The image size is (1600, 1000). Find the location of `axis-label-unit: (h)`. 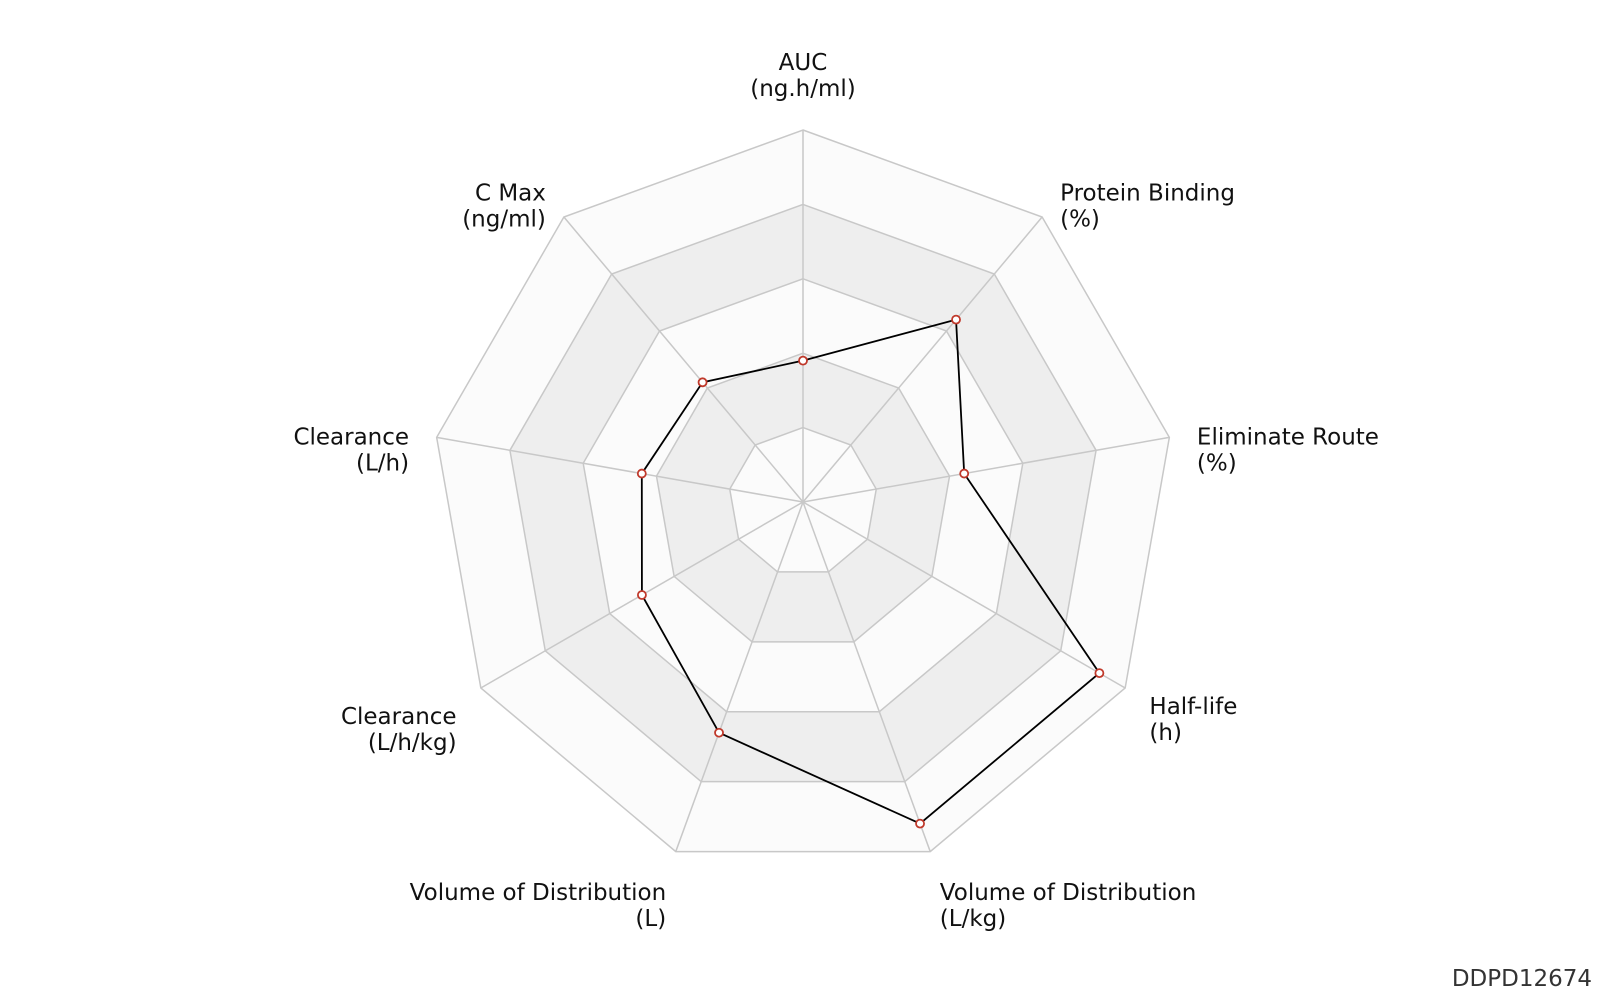

axis-label-unit: (h) is located at coordinates (1165, 733).